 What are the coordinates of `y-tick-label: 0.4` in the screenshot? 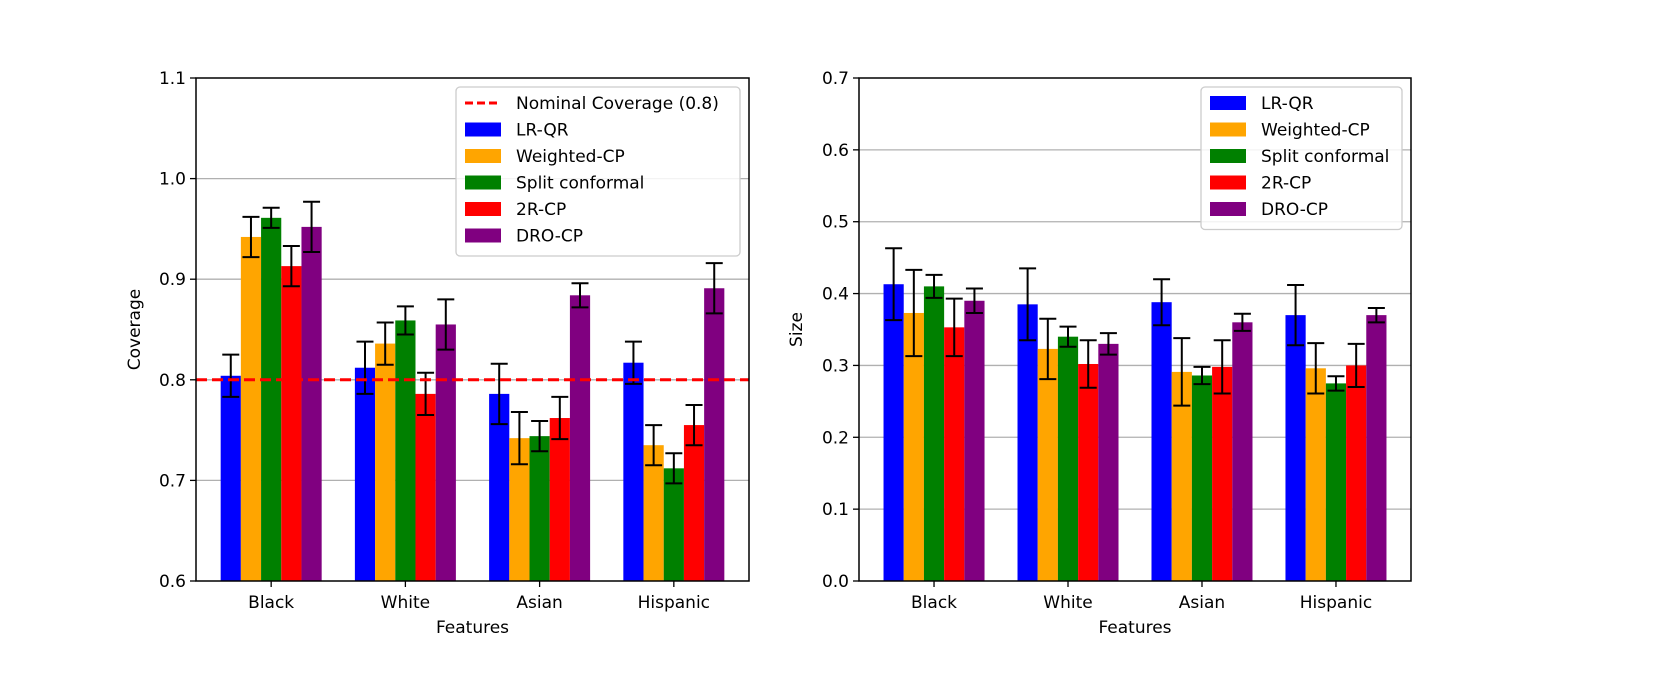 It's located at (835, 295).